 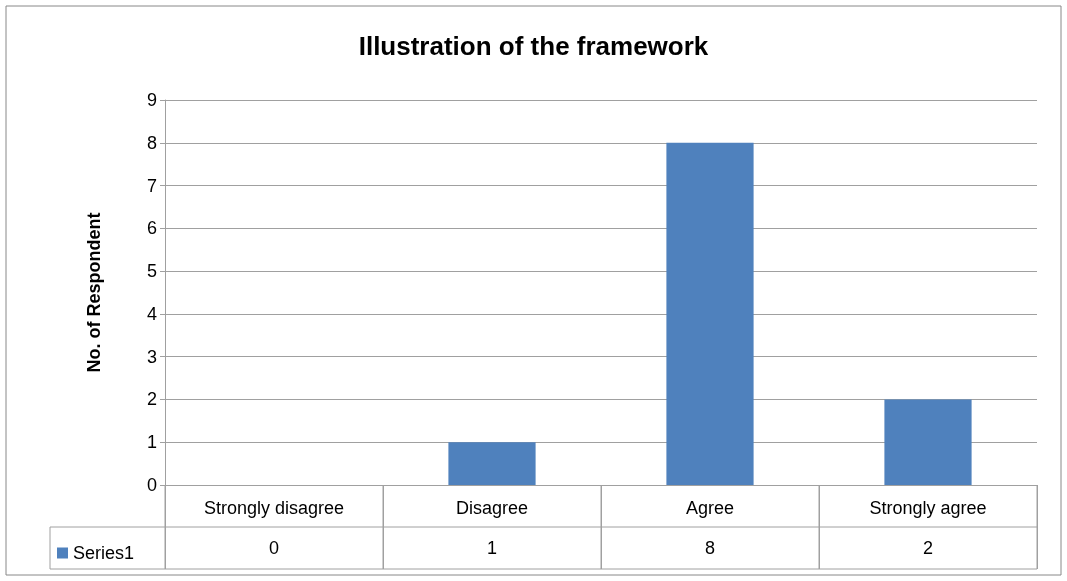 What do you see at coordinates (151, 356) in the screenshot?
I see `y-tick-label: 3` at bounding box center [151, 356].